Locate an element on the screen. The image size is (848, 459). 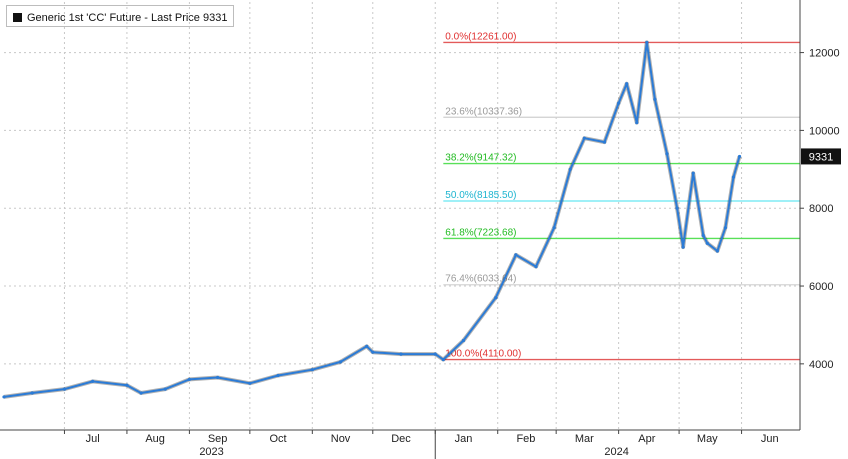
y-tick-label: 8000 is located at coordinates (821, 209).